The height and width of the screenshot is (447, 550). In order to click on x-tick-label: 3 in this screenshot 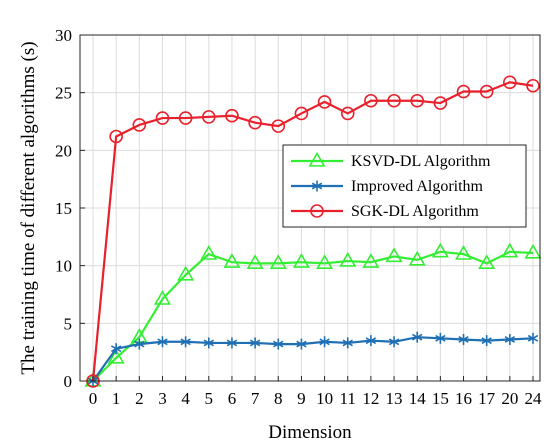, I will do `click(162, 398)`.